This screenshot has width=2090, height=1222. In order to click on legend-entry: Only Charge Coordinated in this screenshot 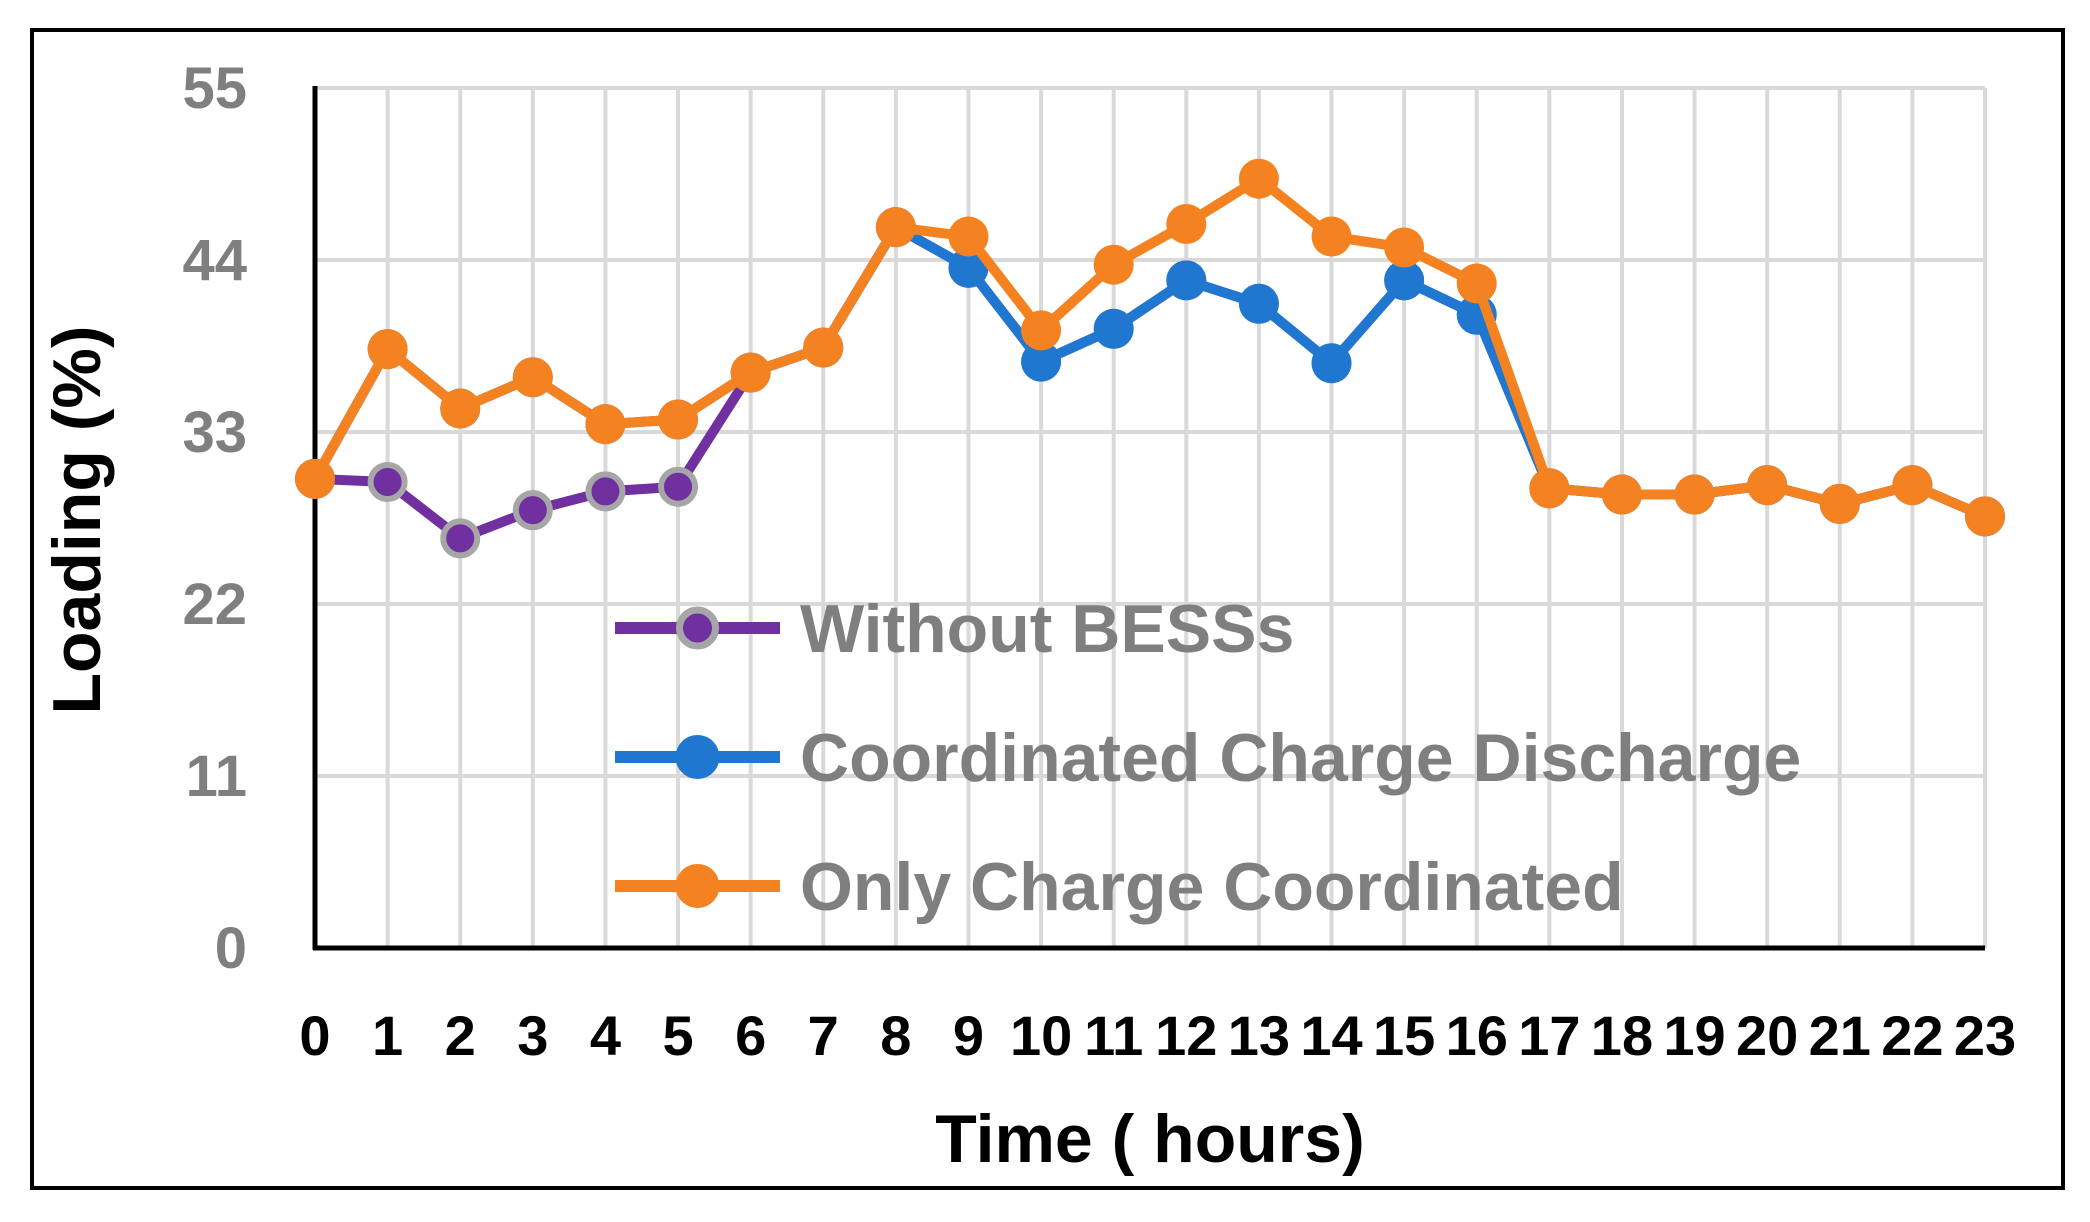, I will do `click(1119, 887)`.